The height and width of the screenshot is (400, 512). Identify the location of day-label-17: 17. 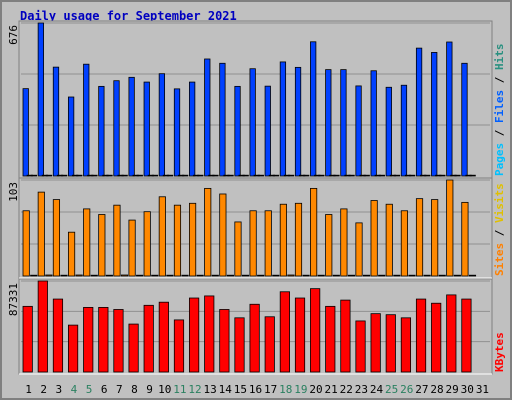
(270, 389).